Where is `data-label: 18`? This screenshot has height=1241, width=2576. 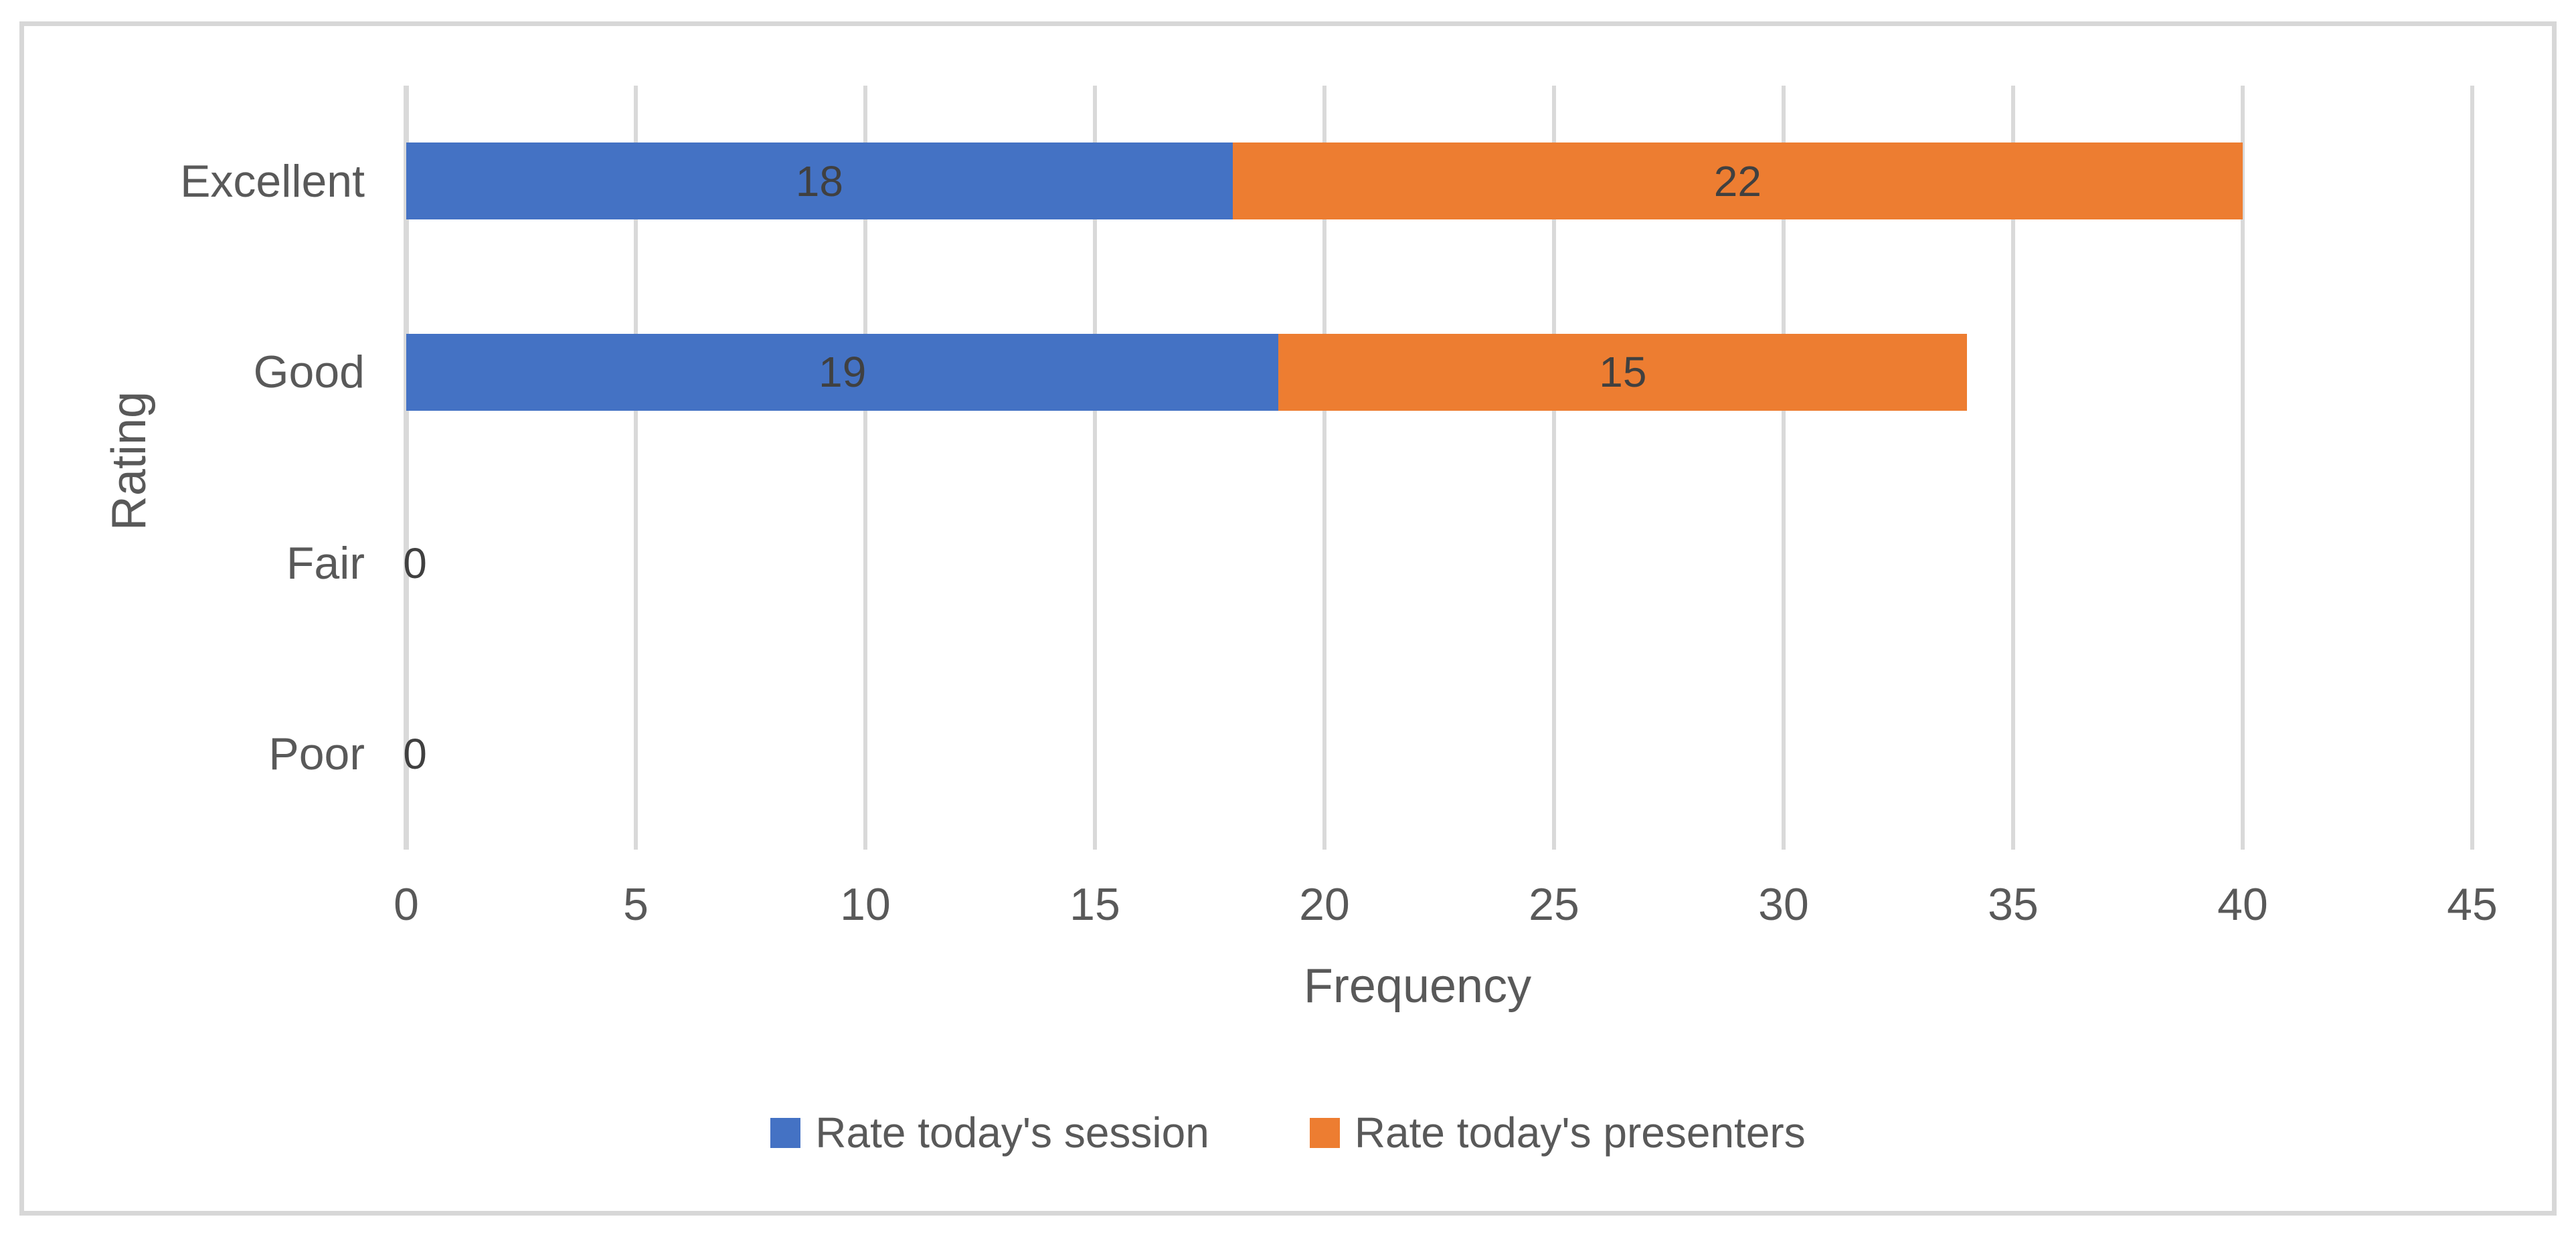
data-label: 18 is located at coordinates (819, 181).